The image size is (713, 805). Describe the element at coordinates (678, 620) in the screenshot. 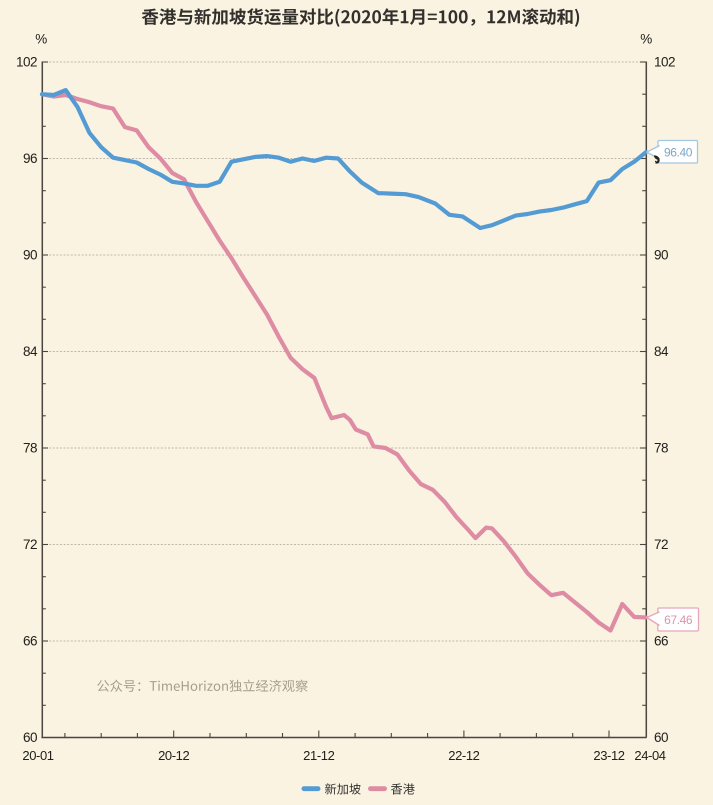

I see `svg-text: 67.46` at that location.